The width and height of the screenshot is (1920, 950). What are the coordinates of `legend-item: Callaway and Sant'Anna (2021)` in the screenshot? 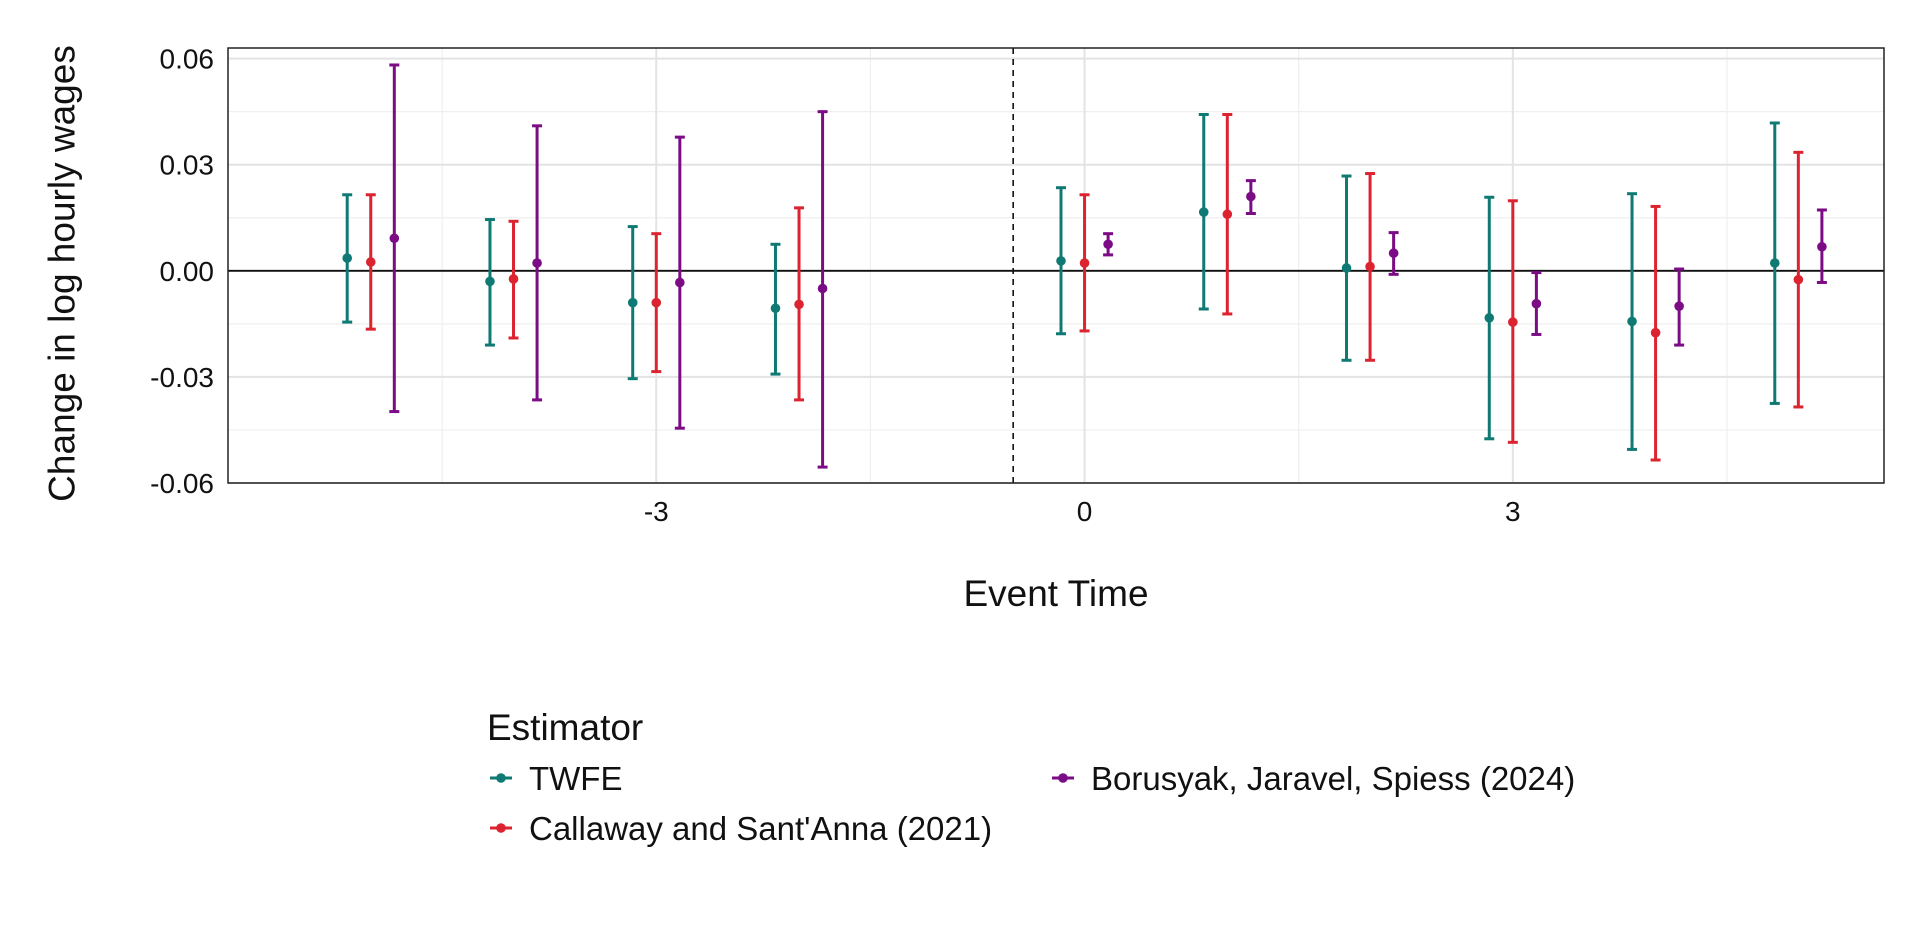 It's located at (741, 828).